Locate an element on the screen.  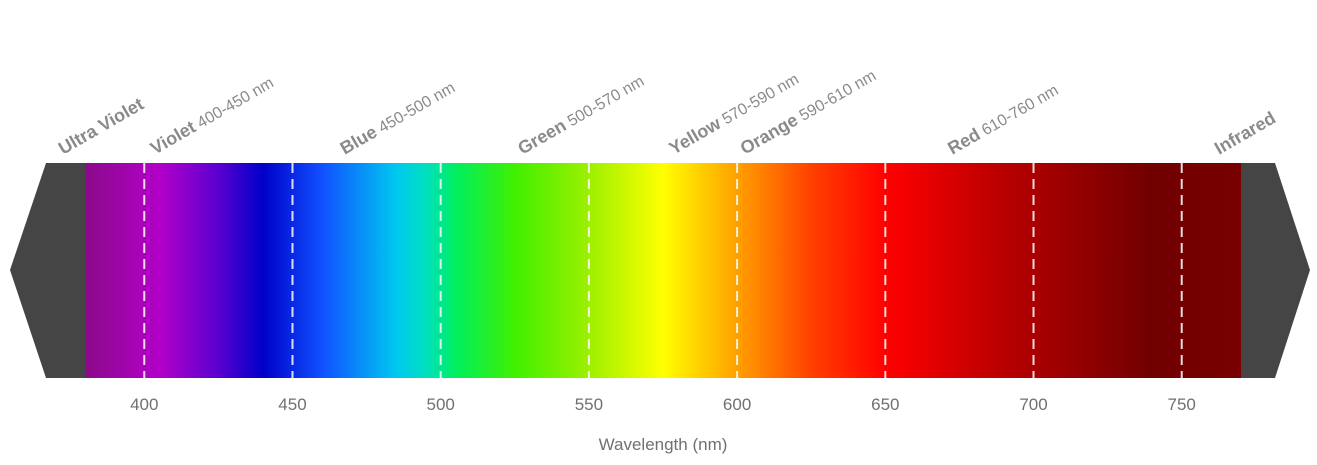
tick-label-550: 550 is located at coordinates (589, 404).